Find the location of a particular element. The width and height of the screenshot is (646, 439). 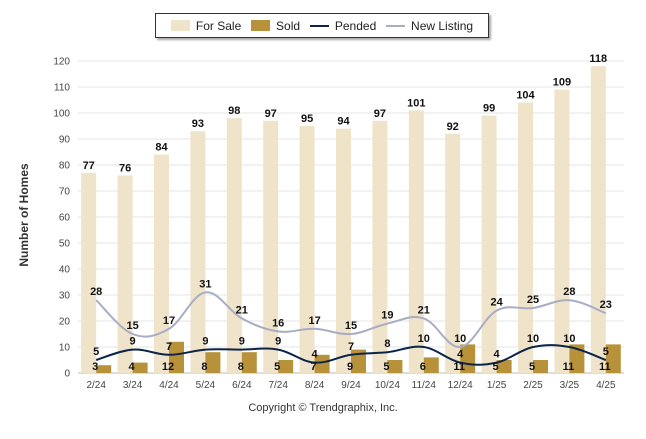

data-label-new-listing: 16 is located at coordinates (278, 323).